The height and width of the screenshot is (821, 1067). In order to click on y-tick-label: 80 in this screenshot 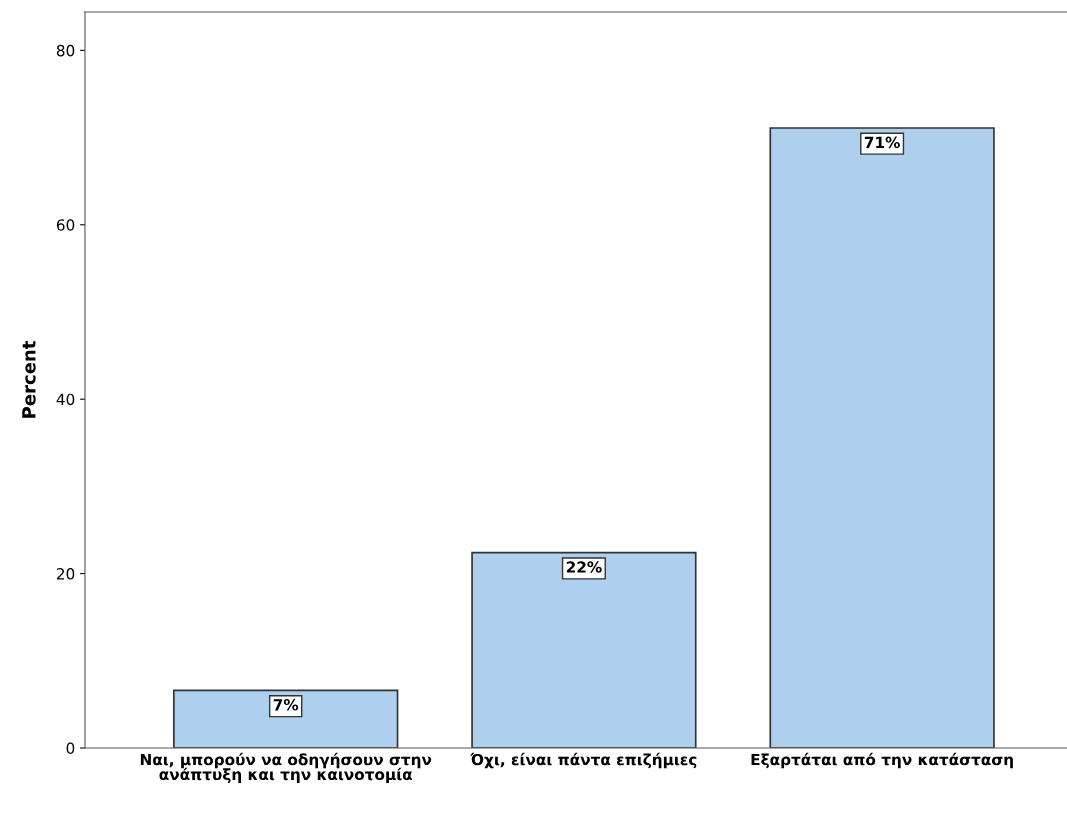, I will do `click(65, 50)`.